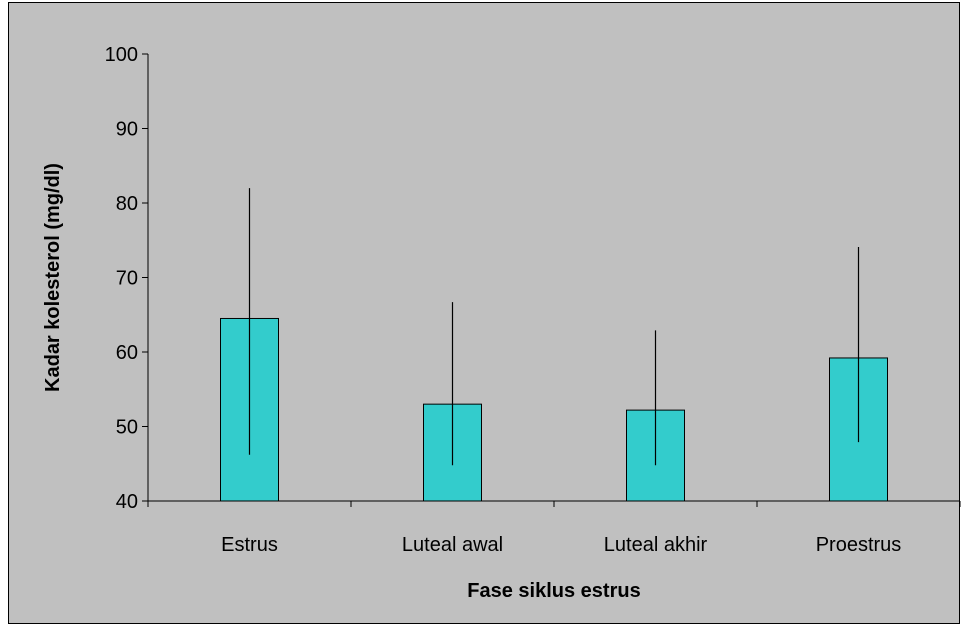 The image size is (963, 628). What do you see at coordinates (452, 545) in the screenshot?
I see `x-tick-label: Luteal awal` at bounding box center [452, 545].